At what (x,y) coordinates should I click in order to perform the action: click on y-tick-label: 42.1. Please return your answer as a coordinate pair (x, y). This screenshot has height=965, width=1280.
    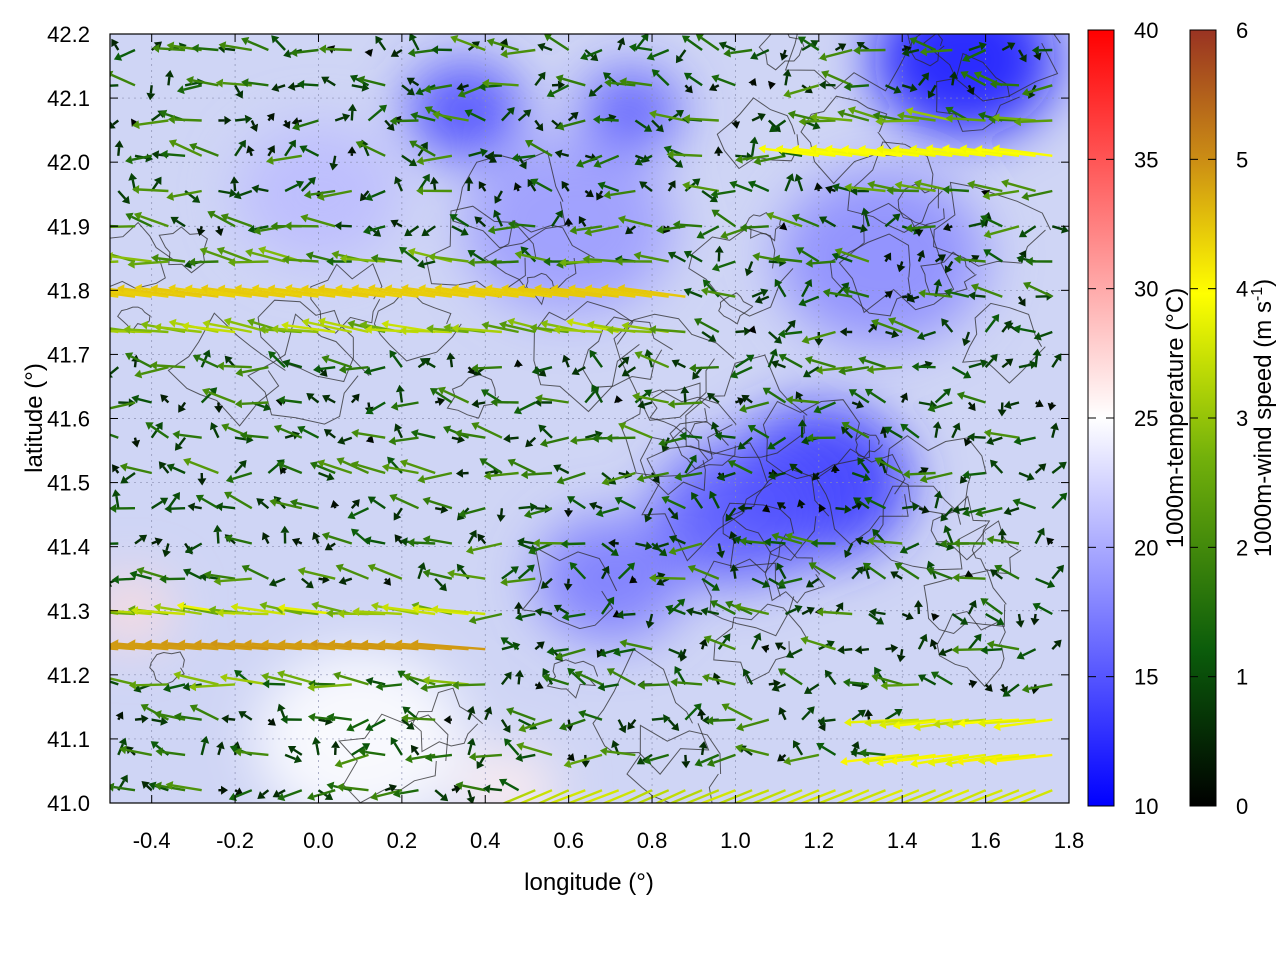
    Looking at the image, I should click on (68, 98).